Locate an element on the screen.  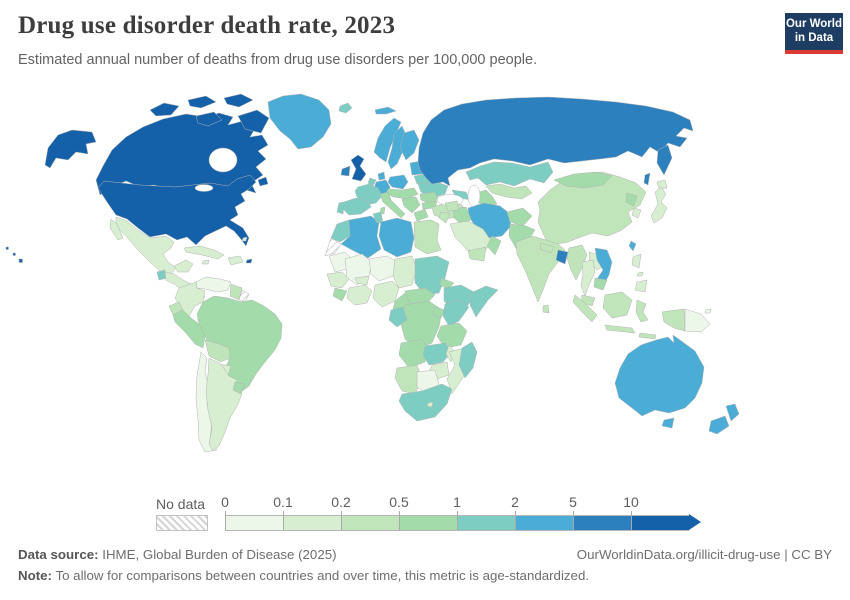
owid-logo: Our World in Data is located at coordinates (814, 33).